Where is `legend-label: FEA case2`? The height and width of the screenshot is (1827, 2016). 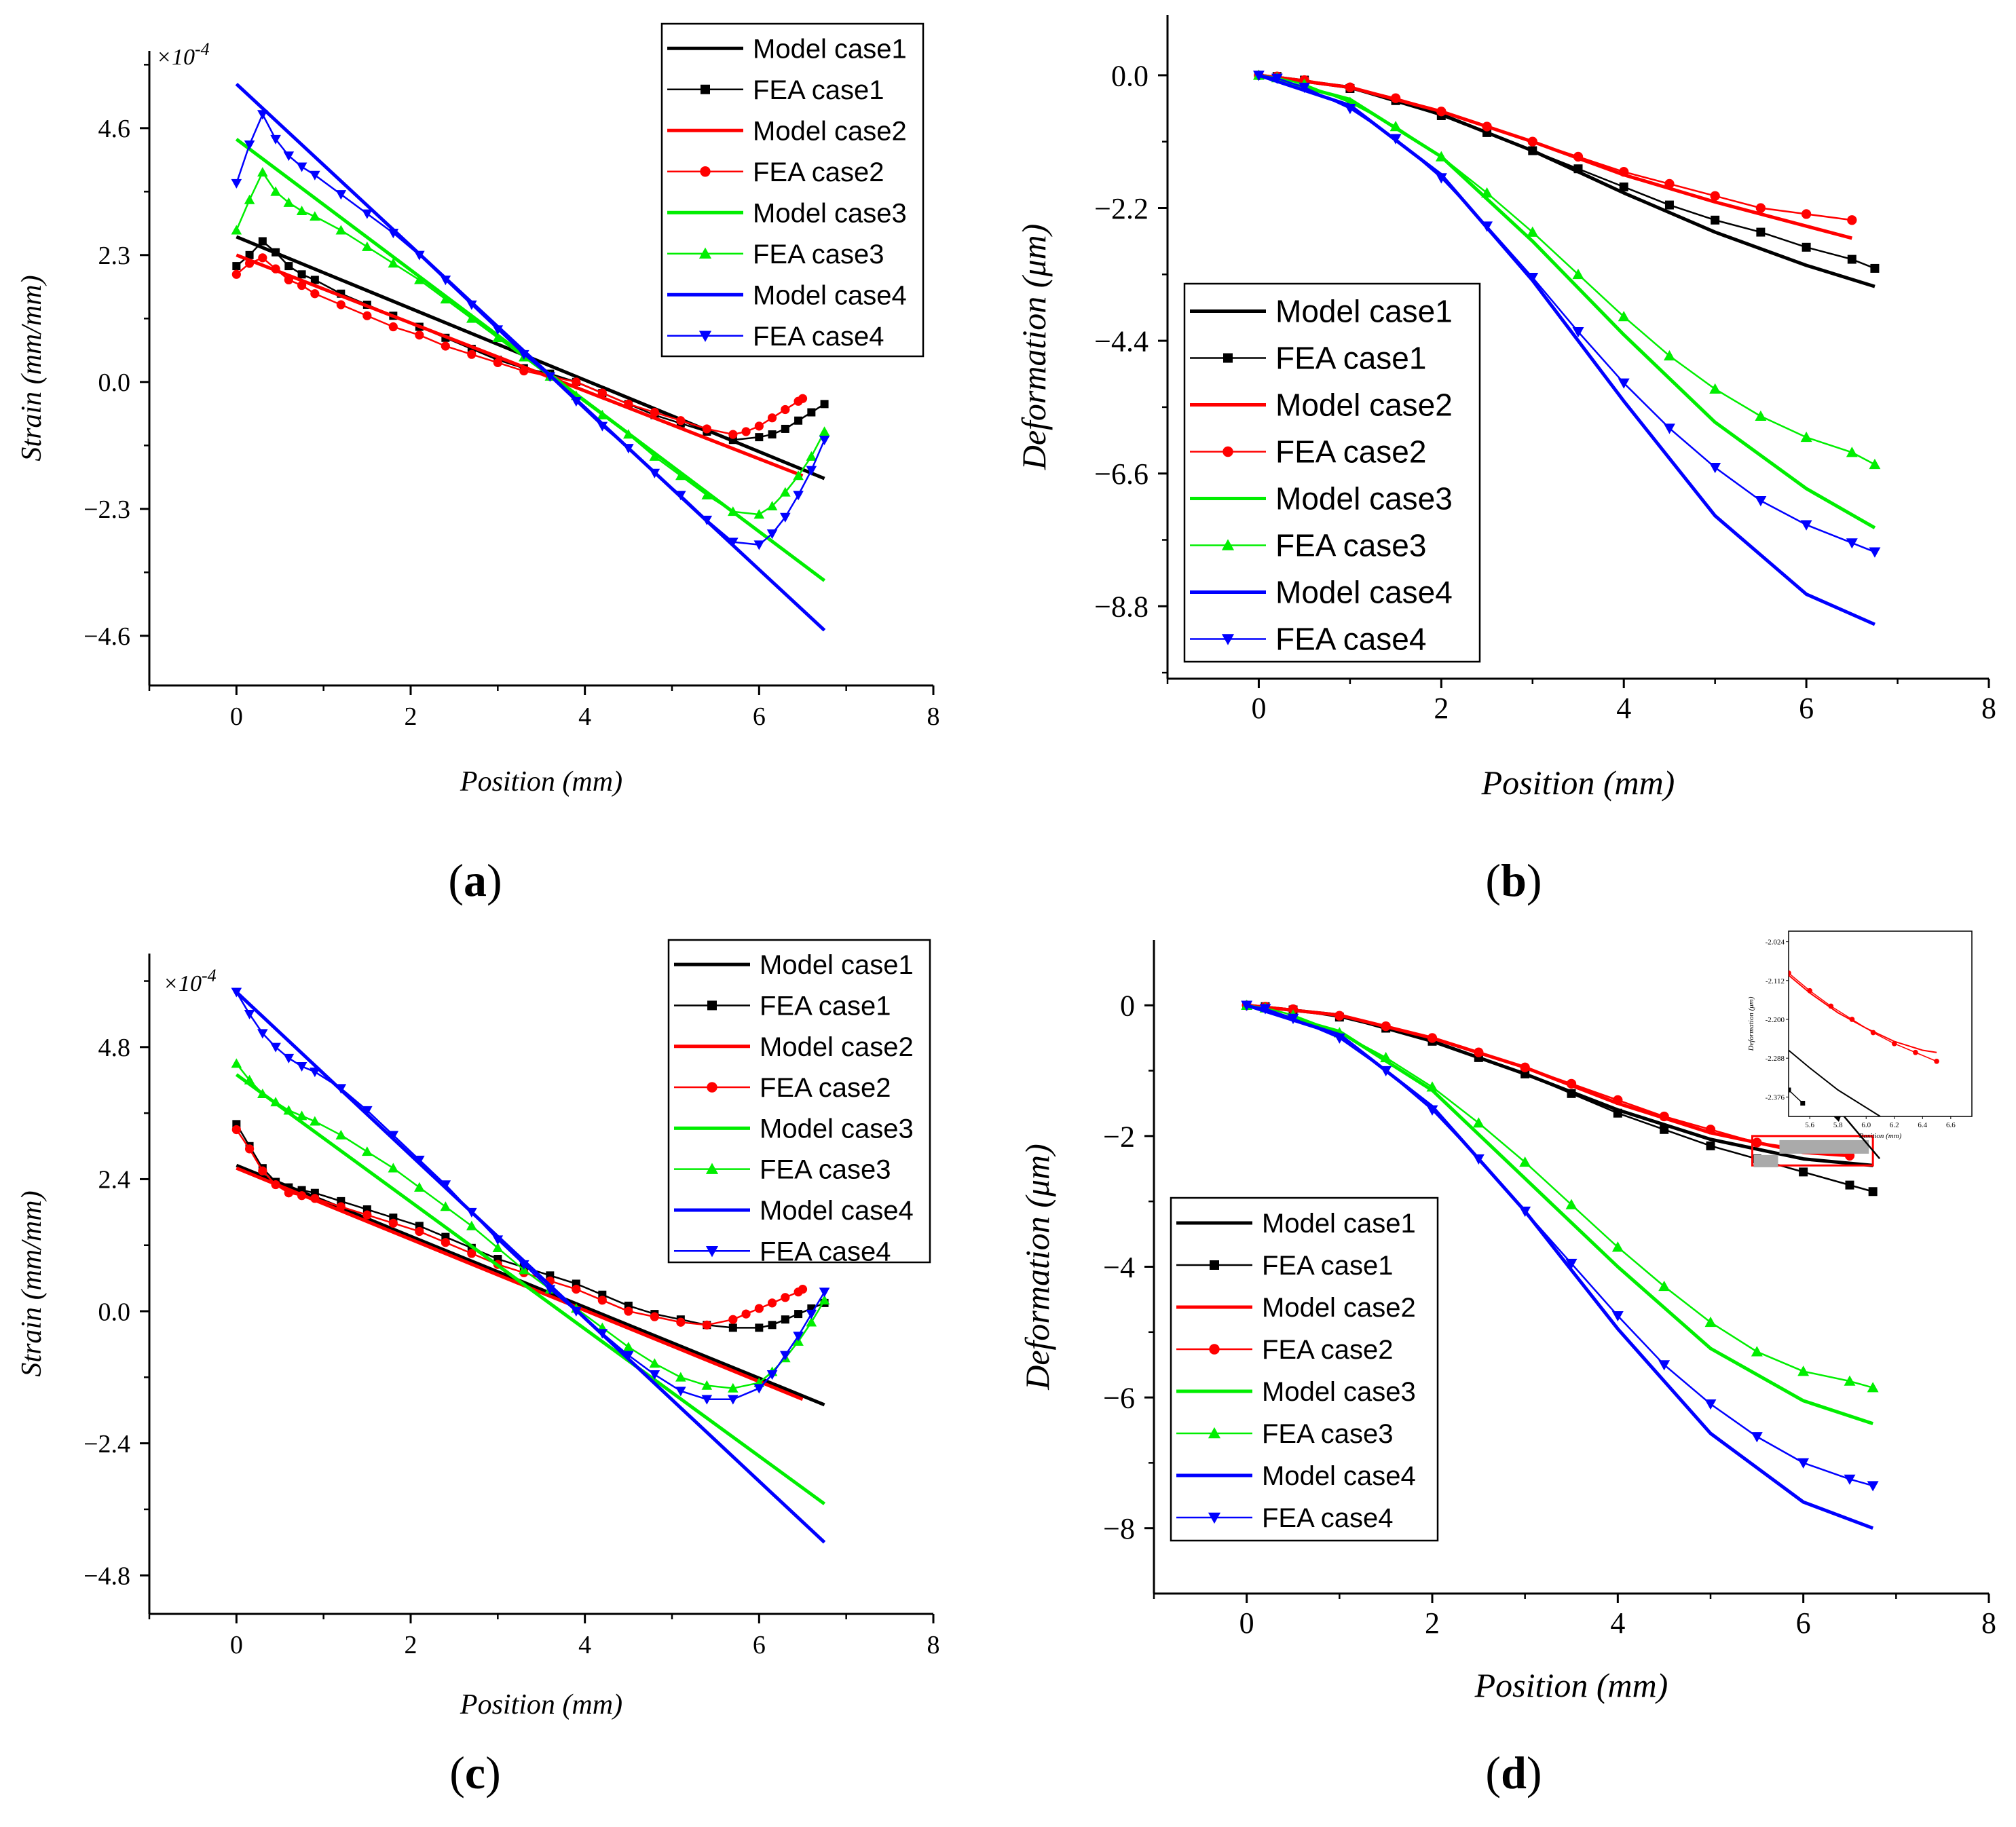 legend-label: FEA case2 is located at coordinates (1350, 452).